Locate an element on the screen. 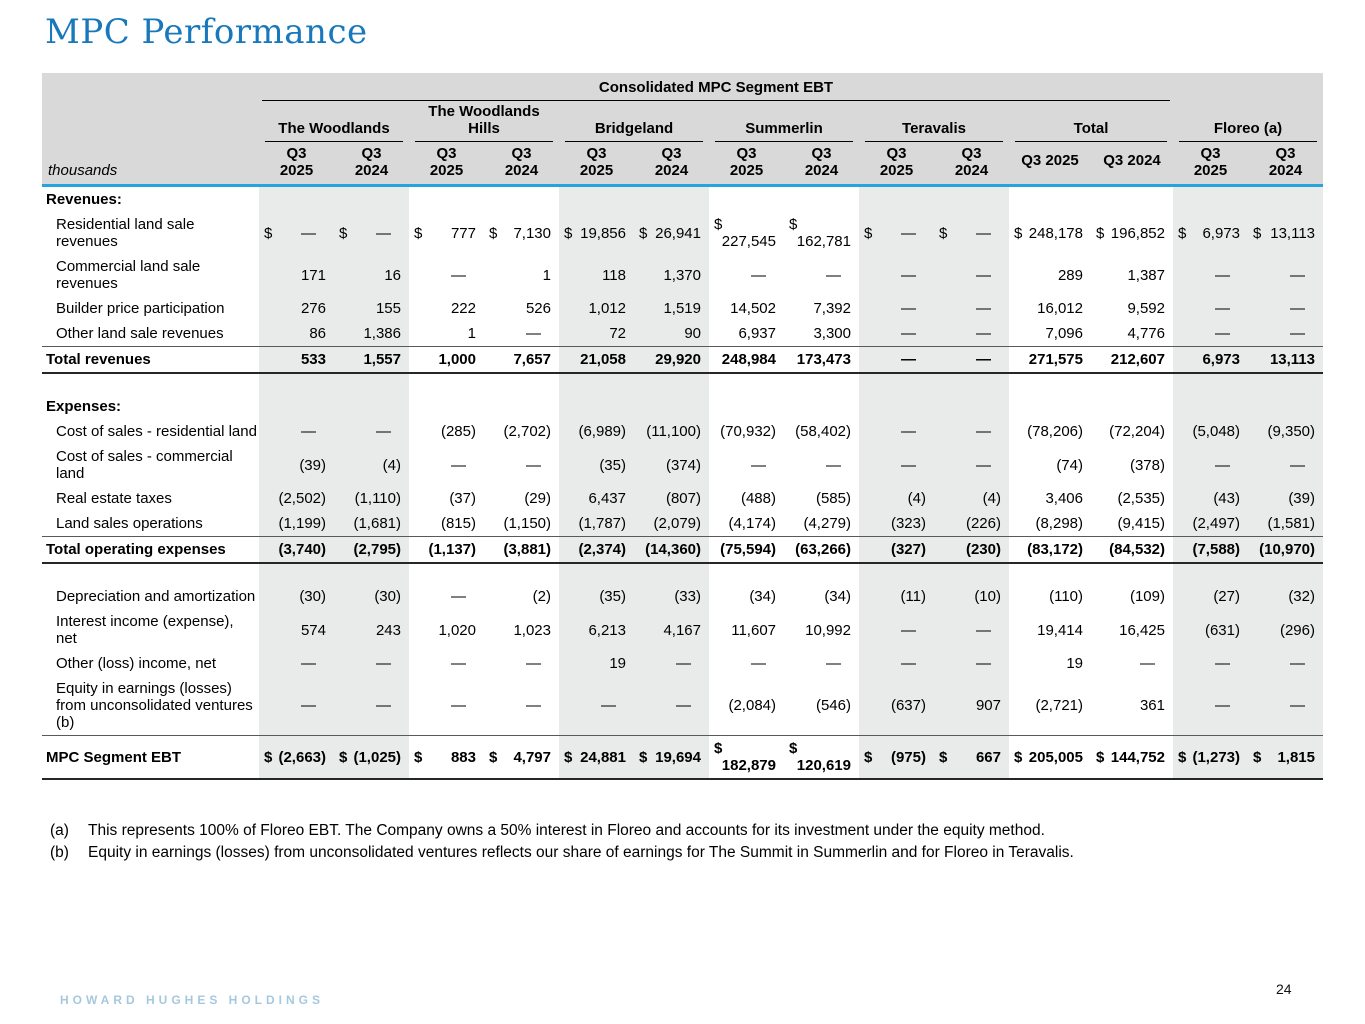  value-cell: (78,206) is located at coordinates (1050, 431).